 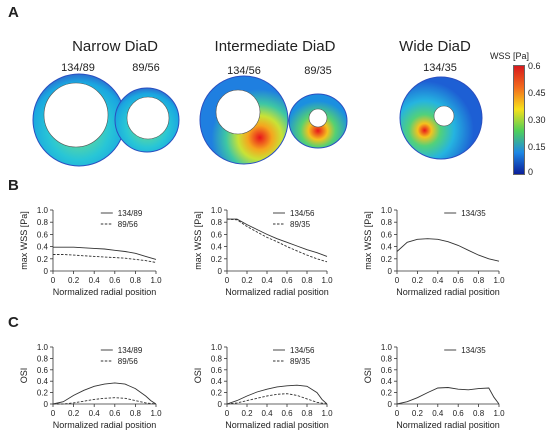 I want to click on colorbar-tick: 0.30, so click(x=537, y=120).